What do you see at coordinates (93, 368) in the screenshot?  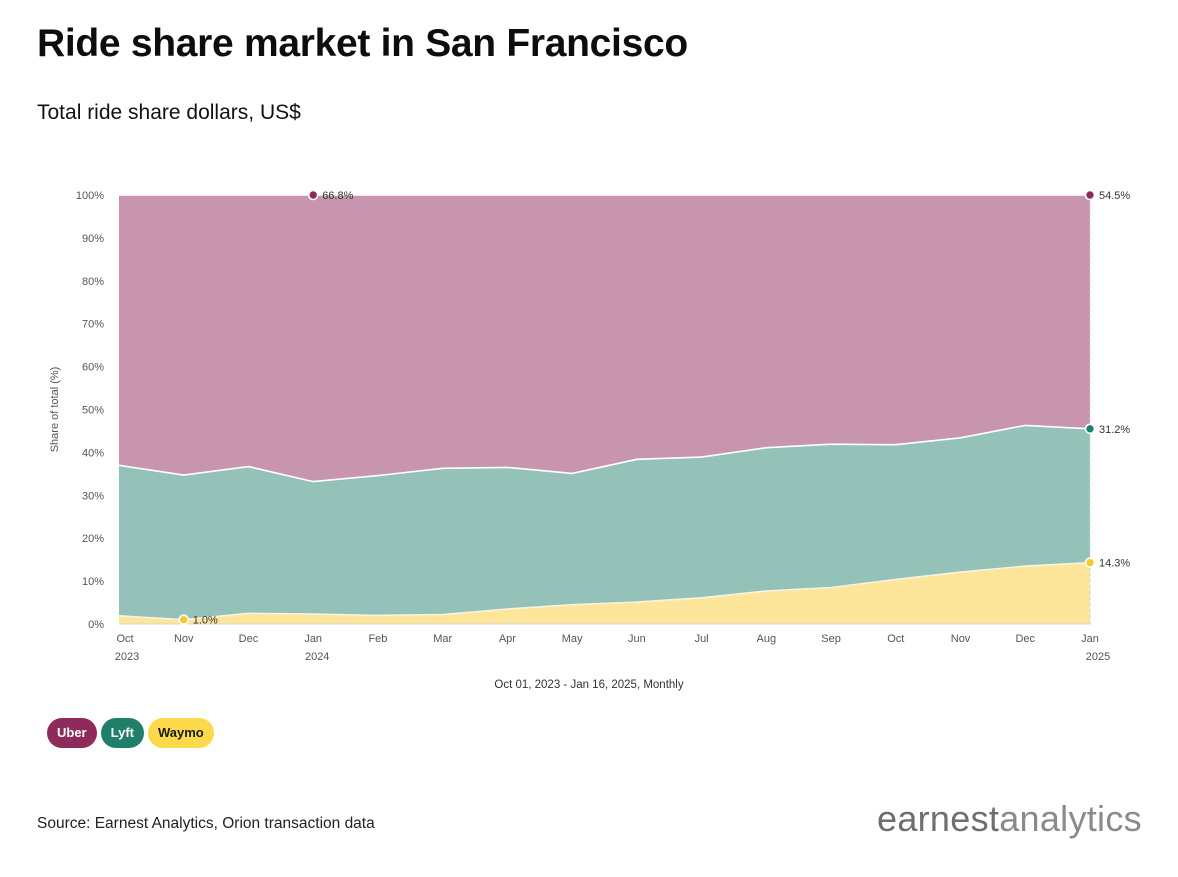 I see `y-tick-label: 60%` at bounding box center [93, 368].